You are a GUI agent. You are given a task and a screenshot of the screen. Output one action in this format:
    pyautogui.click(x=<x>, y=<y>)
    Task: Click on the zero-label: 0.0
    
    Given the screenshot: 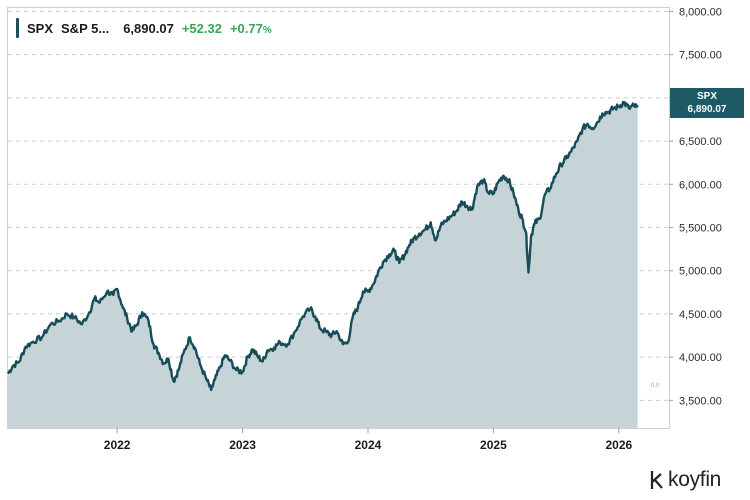 What is the action you would take?
    pyautogui.click(x=655, y=386)
    